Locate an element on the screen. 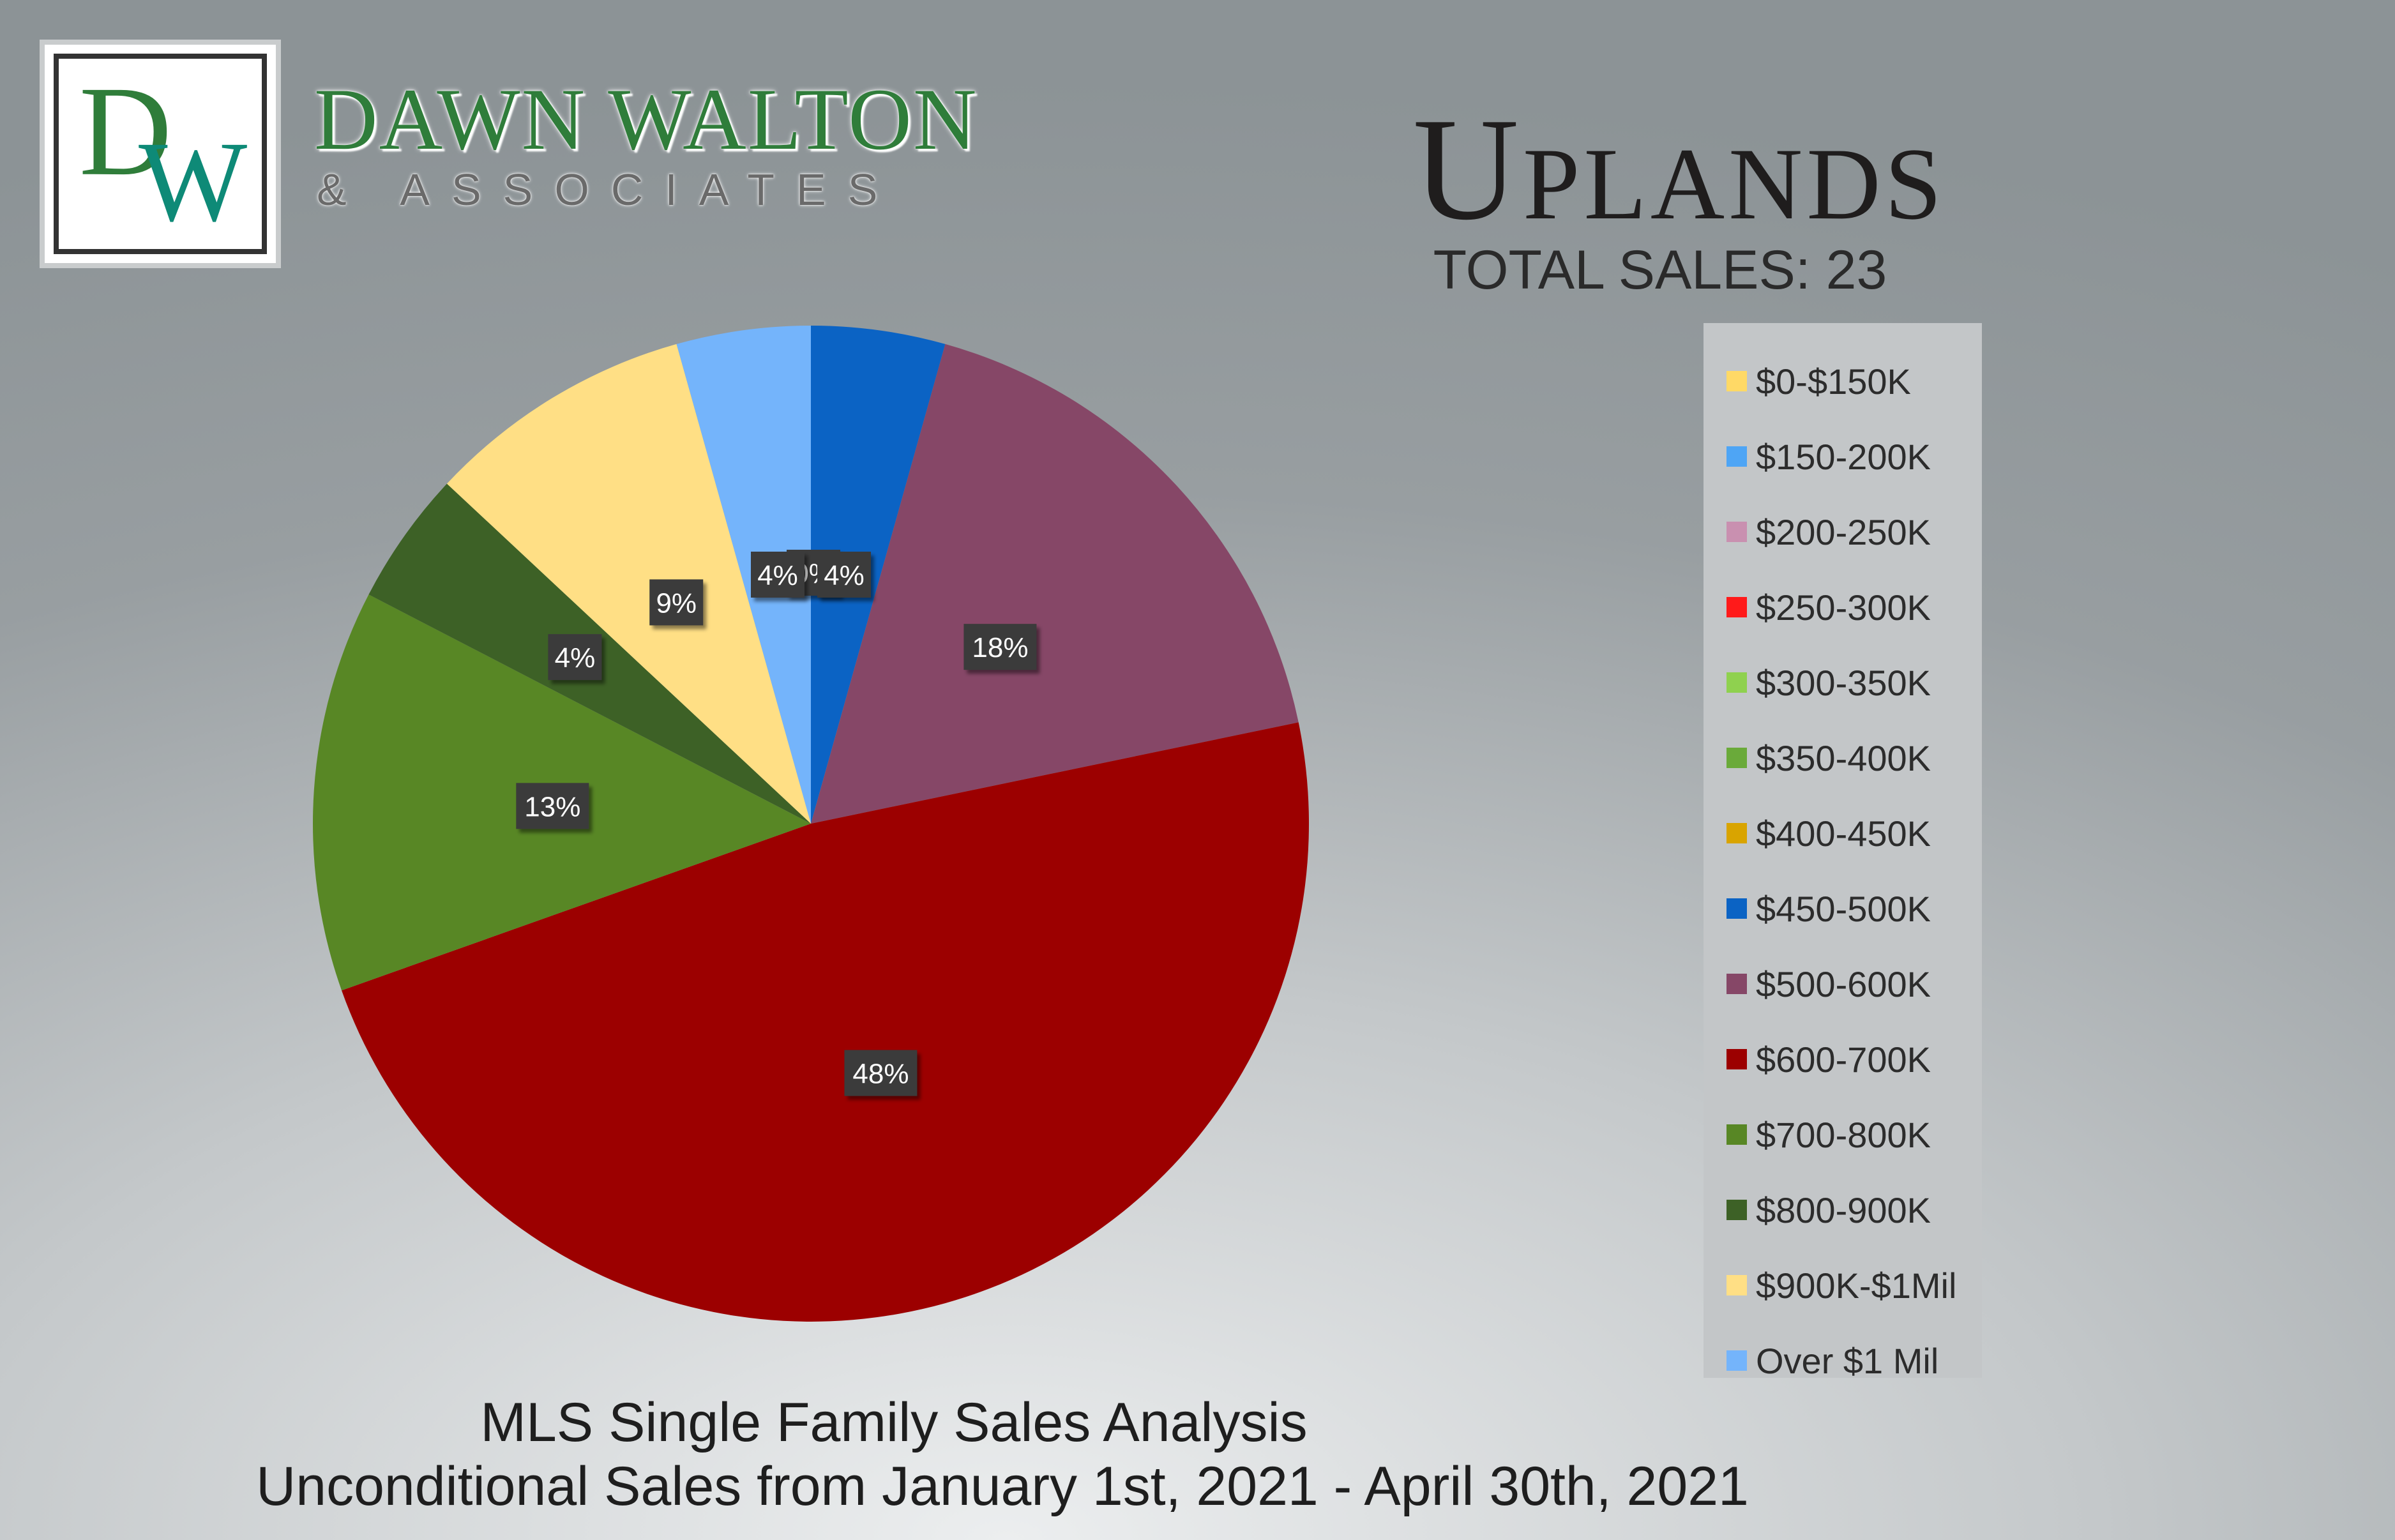 Image resolution: width=2395 pixels, height=1540 pixels. pie-slice-500-600k is located at coordinates (1055, 583).